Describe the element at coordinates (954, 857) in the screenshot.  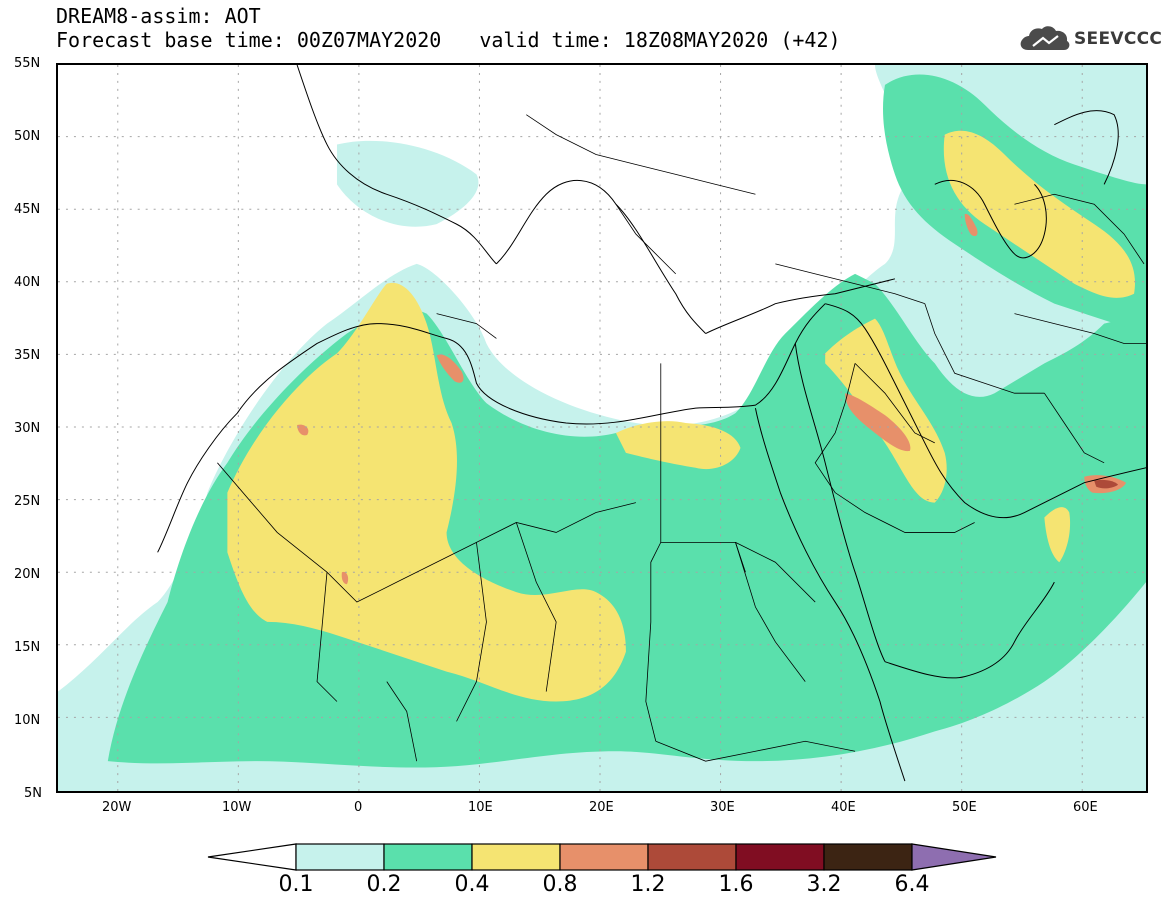
I see `colorbar-over-arrow` at that location.